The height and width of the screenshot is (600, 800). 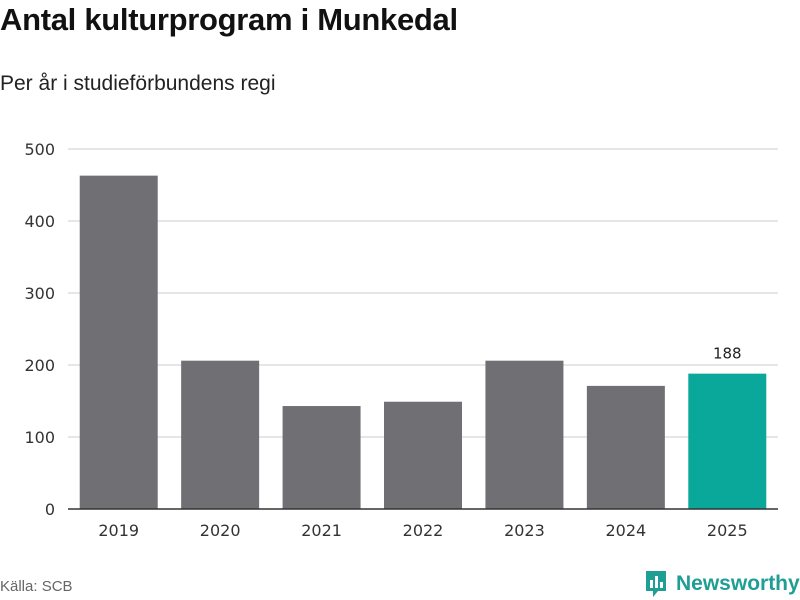 What do you see at coordinates (524, 434) in the screenshot?
I see `bar-2023` at bounding box center [524, 434].